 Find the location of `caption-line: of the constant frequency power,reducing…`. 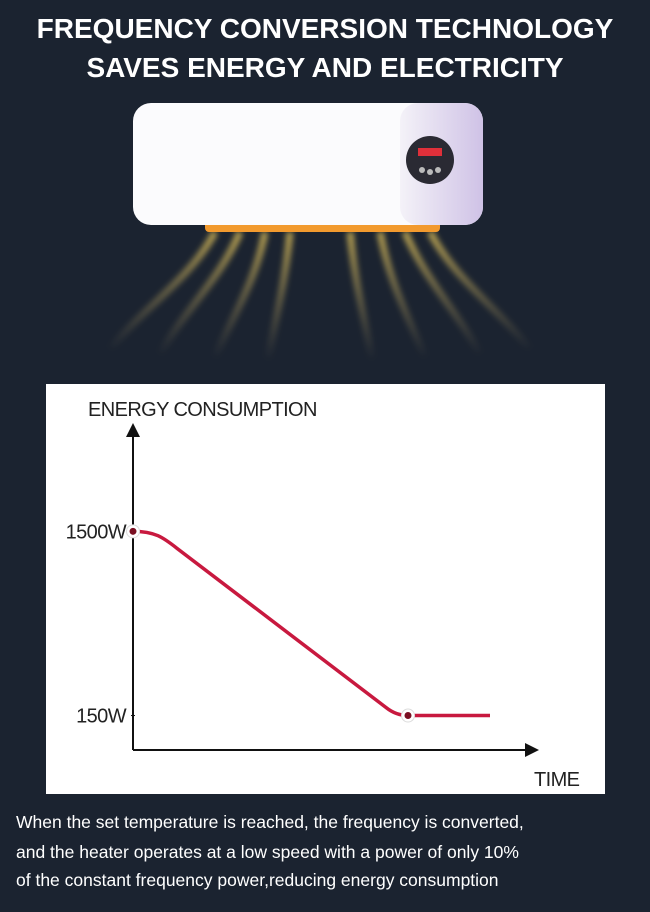

caption-line: of the constant frequency power,reducing… is located at coordinates (257, 880).